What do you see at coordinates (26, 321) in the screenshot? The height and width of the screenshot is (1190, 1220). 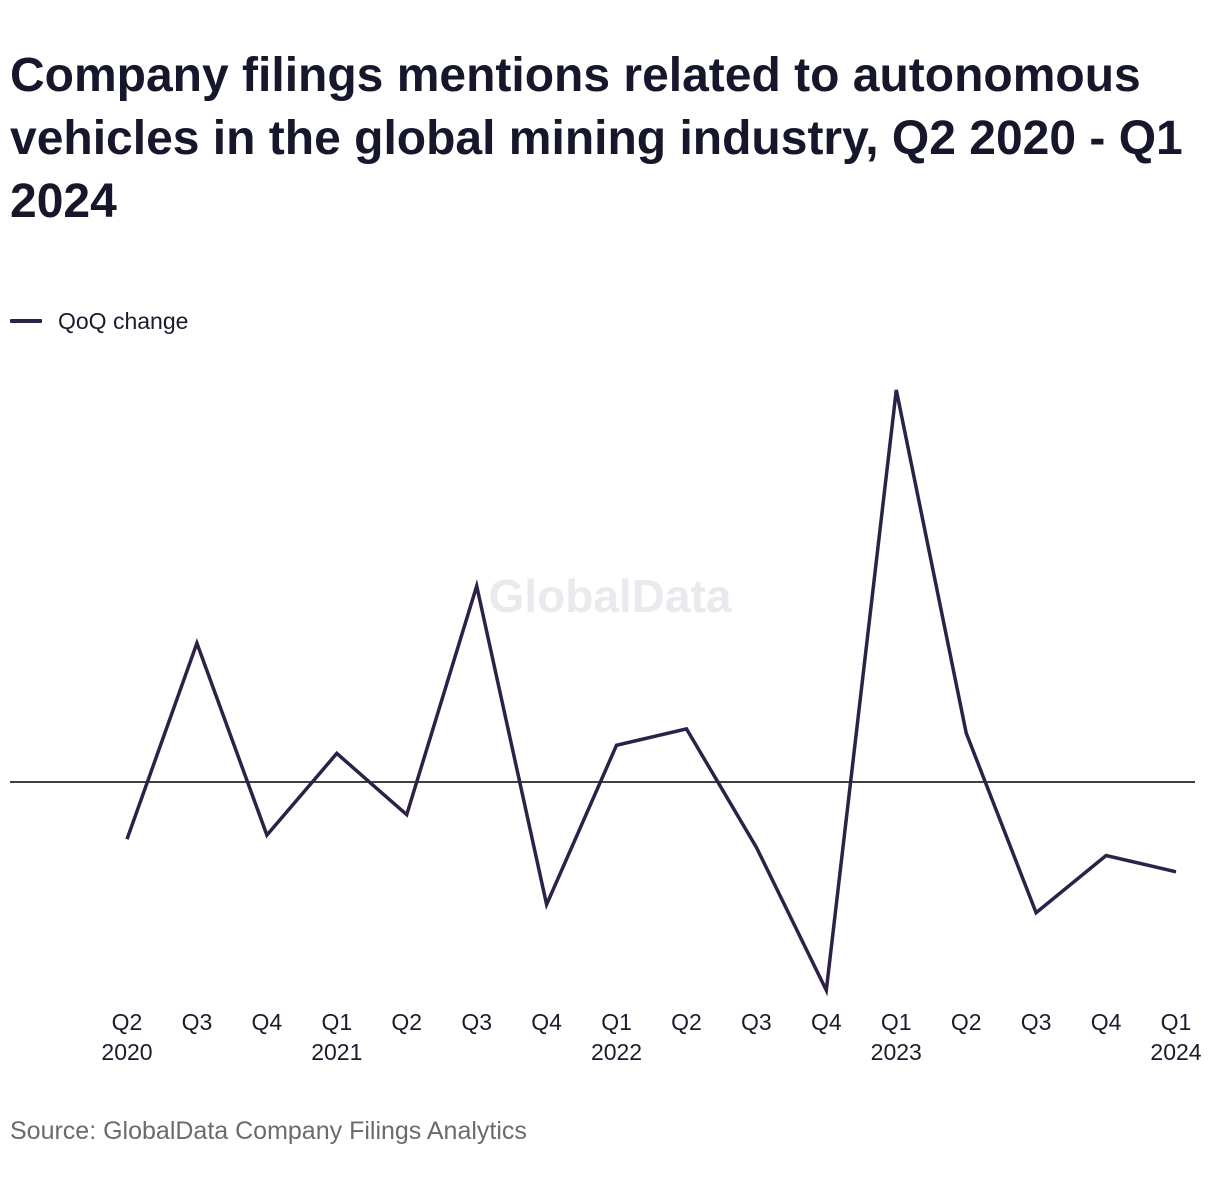 I see `legend-swatch` at bounding box center [26, 321].